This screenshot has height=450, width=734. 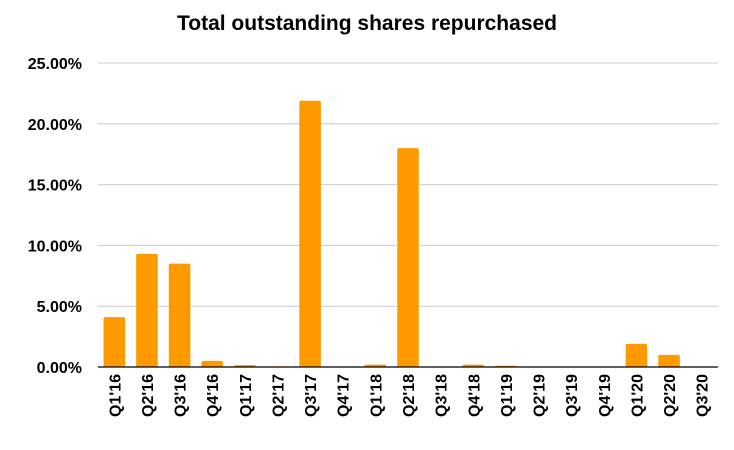 I want to click on x-tick-label: Q1'16, so click(x=115, y=395).